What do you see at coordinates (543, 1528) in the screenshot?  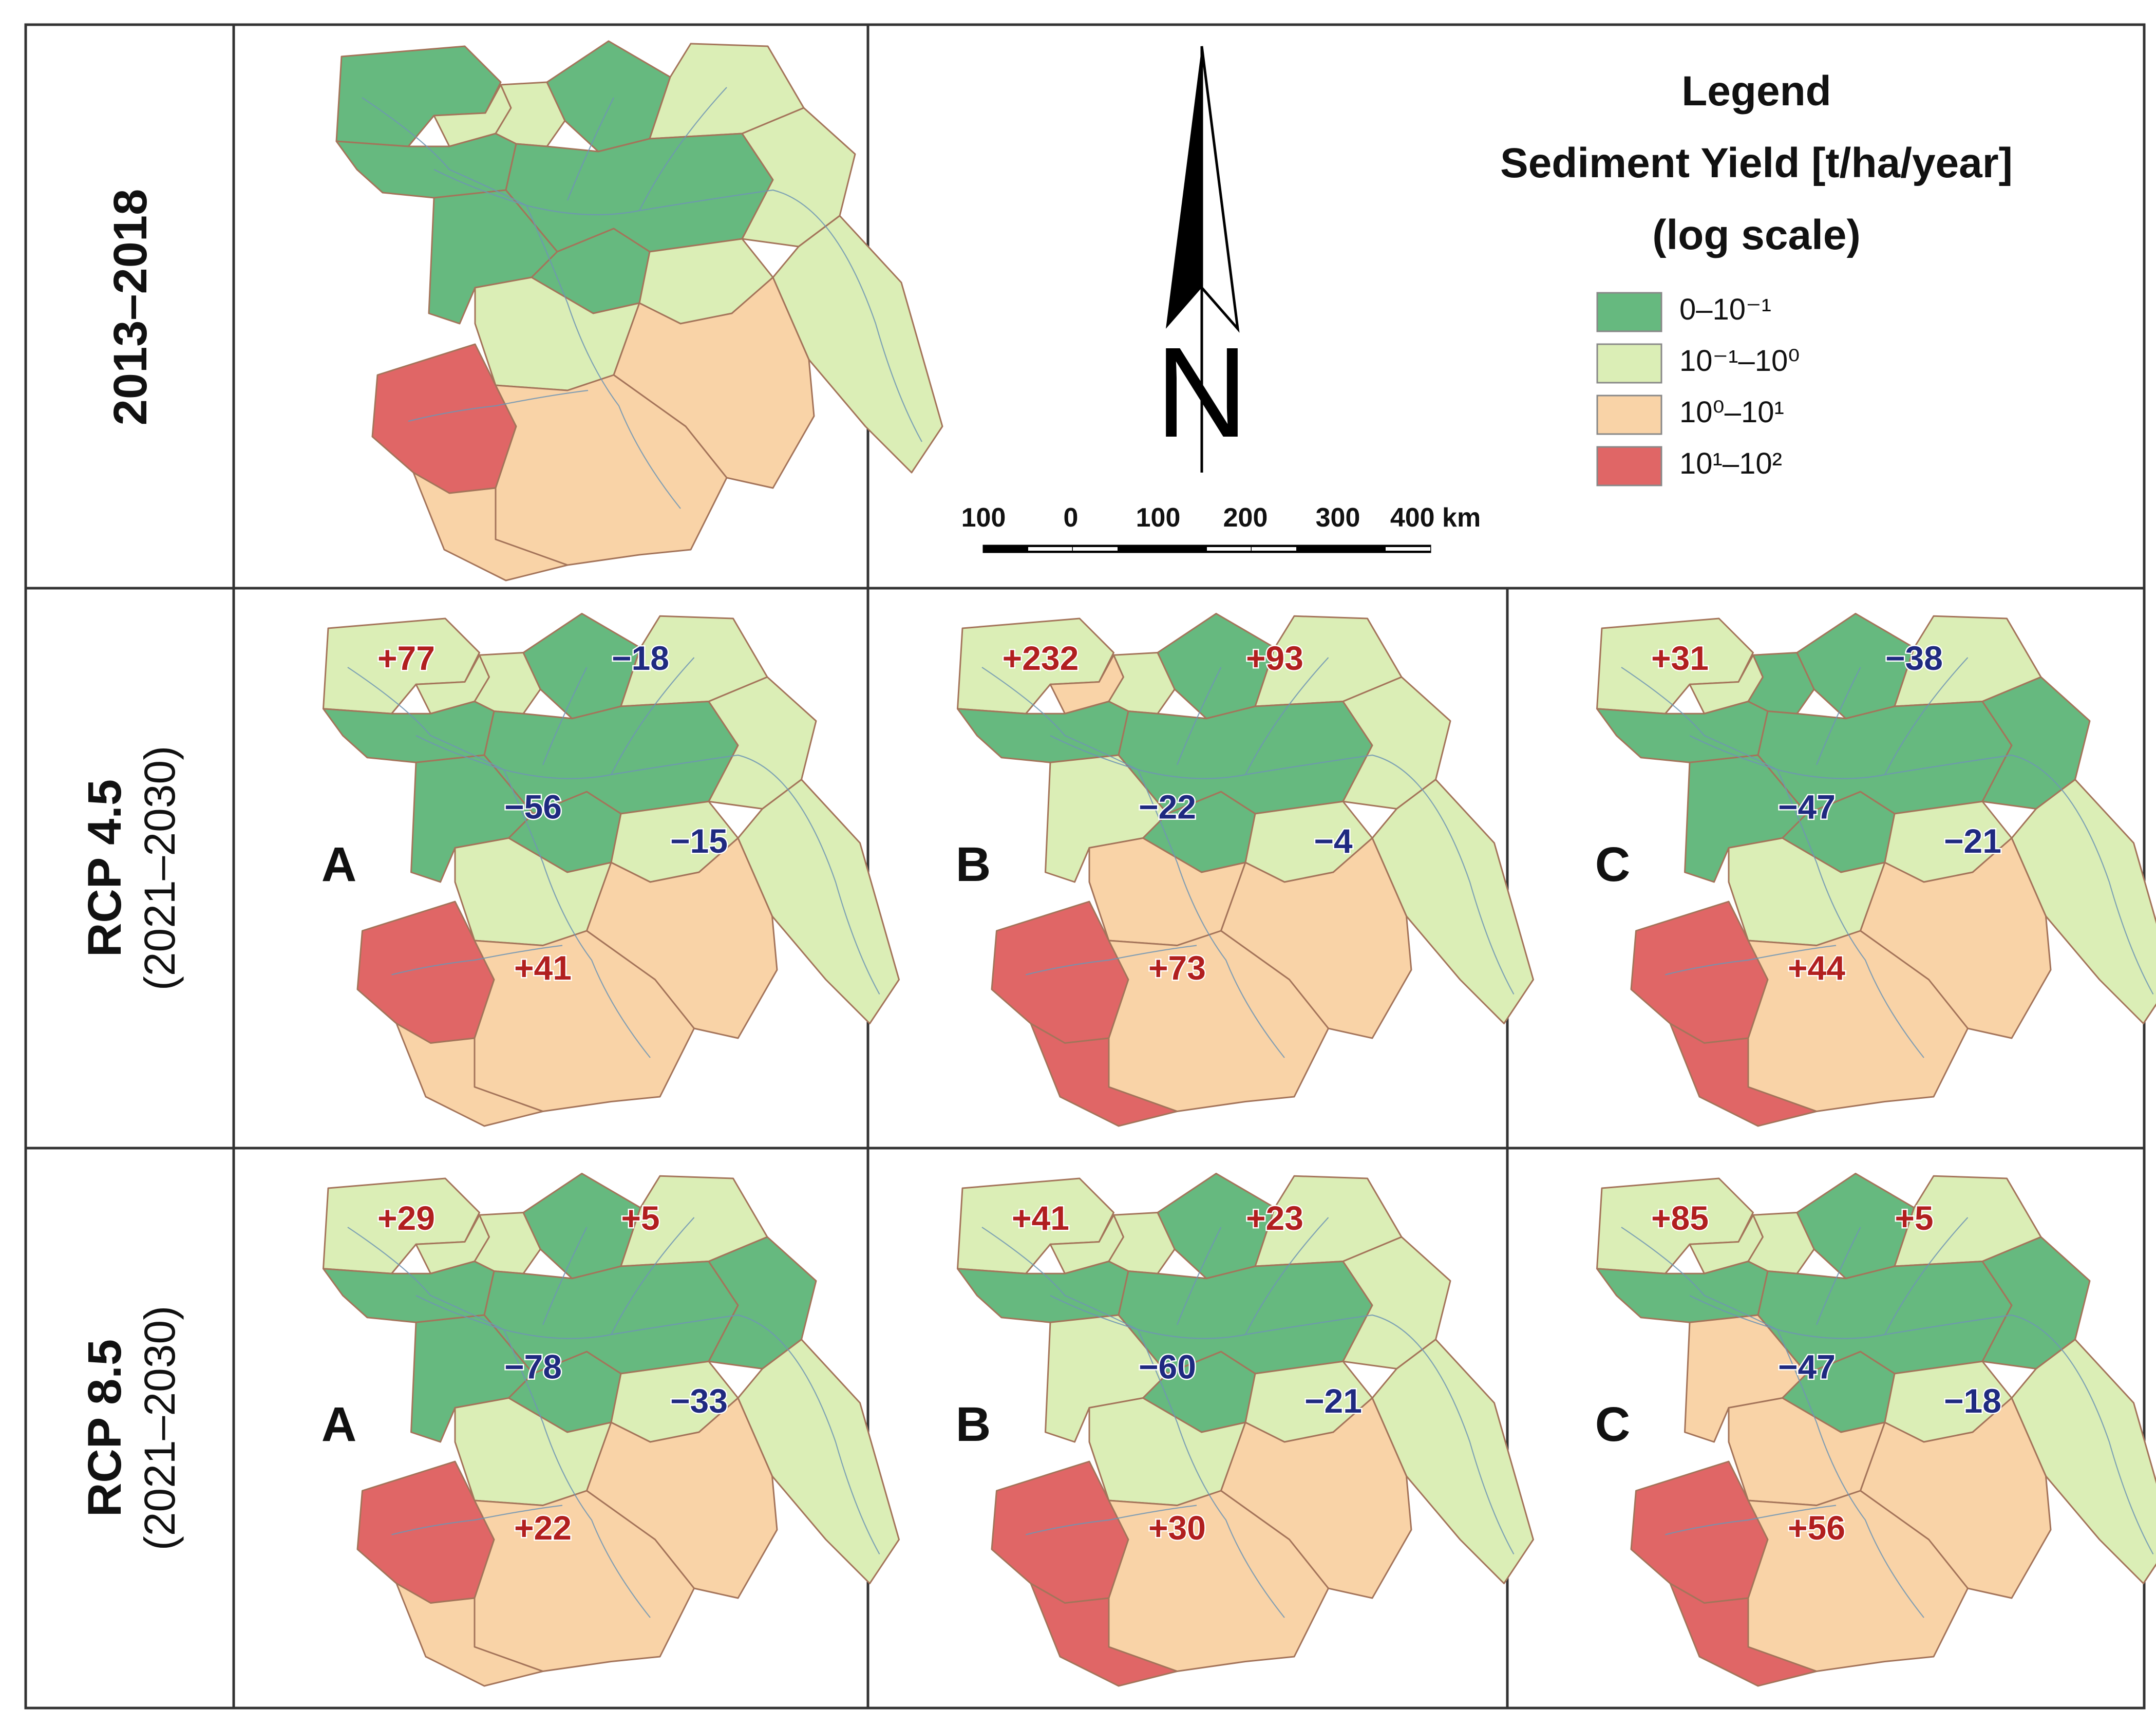 I see `change-label: +22` at bounding box center [543, 1528].